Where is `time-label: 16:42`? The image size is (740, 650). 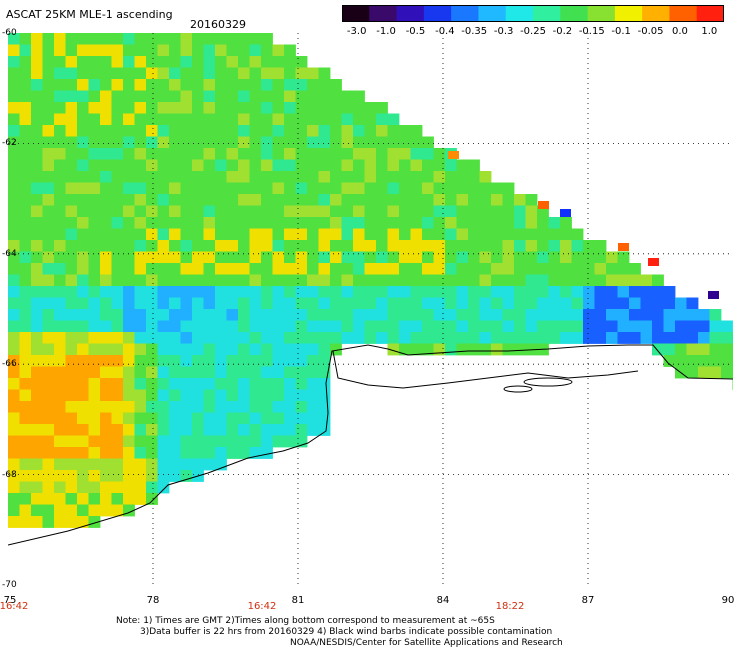
time-label: 16:42 is located at coordinates (14, 606).